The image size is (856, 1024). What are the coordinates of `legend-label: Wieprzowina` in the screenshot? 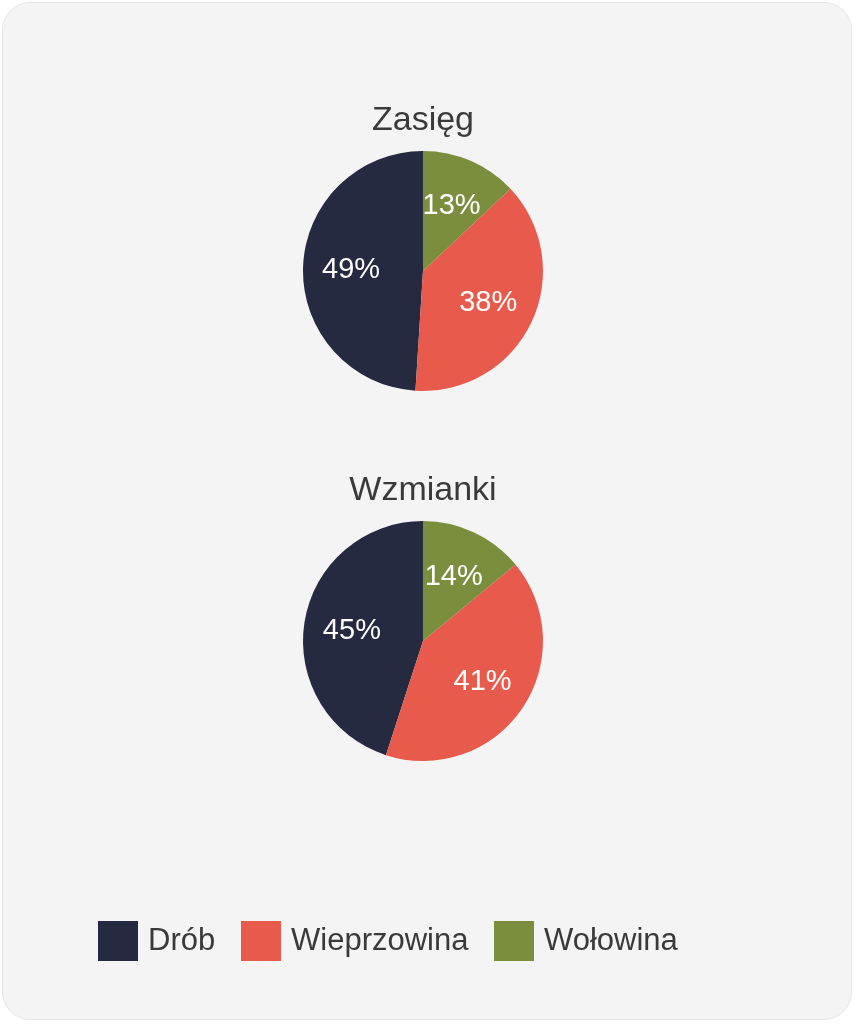 It's located at (380, 939).